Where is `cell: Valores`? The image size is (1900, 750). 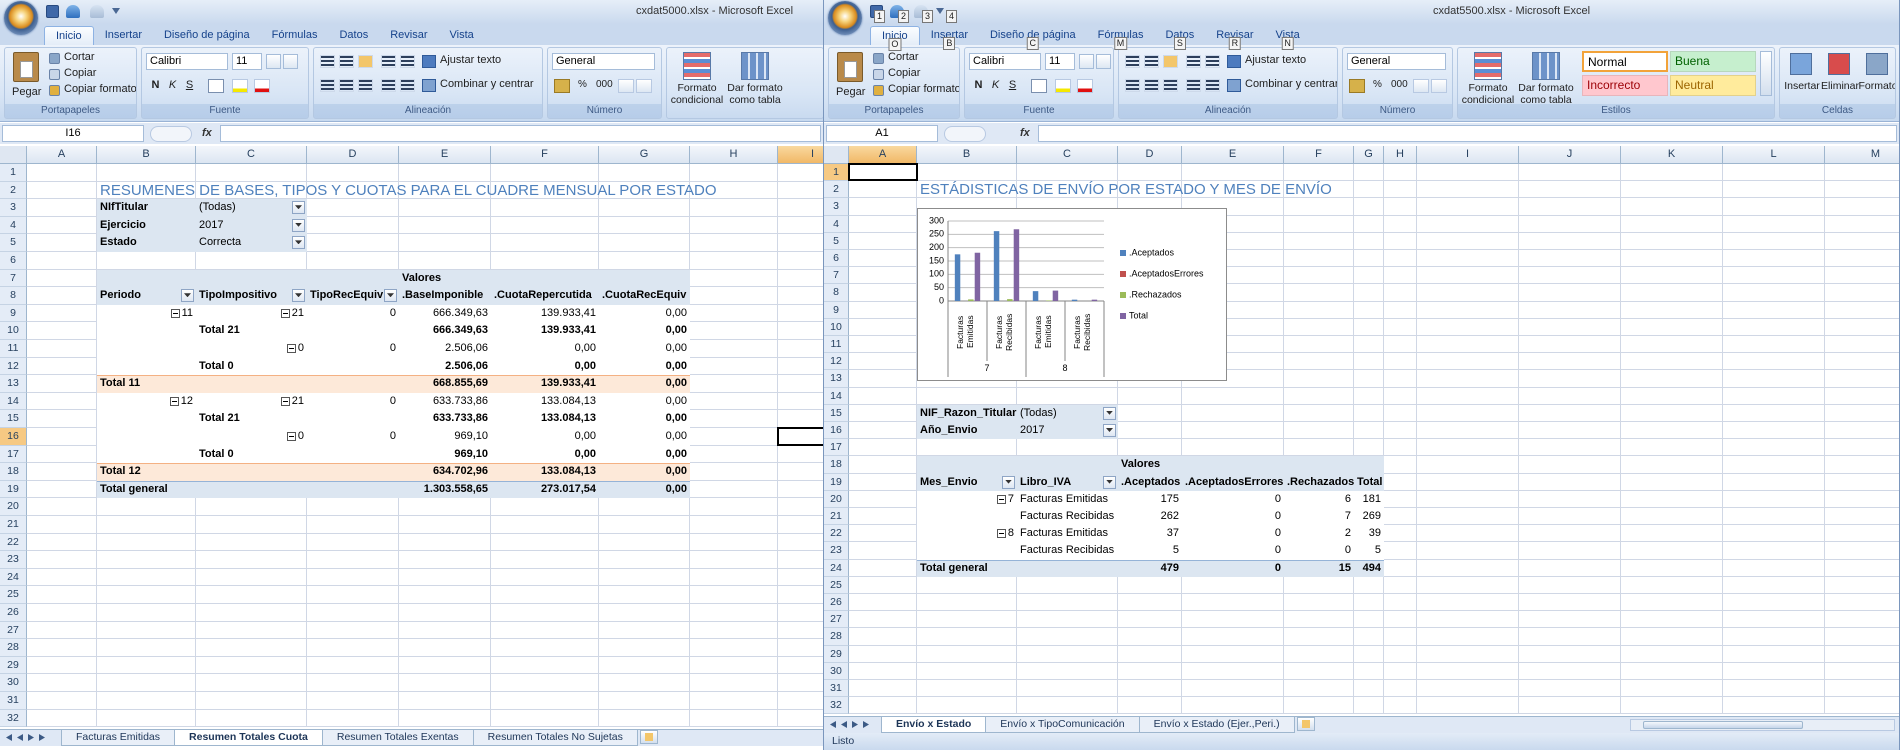
cell: Valores is located at coordinates (422, 277).